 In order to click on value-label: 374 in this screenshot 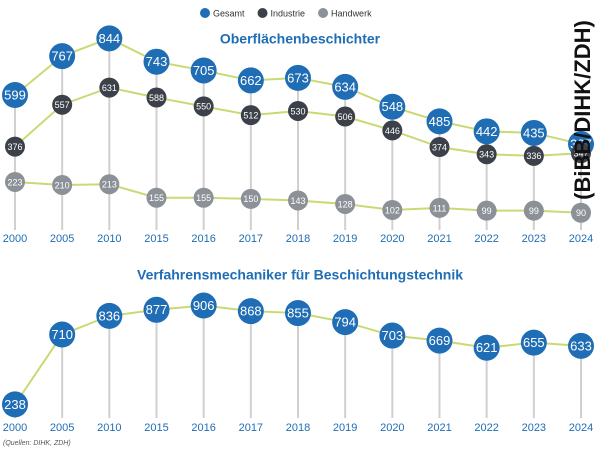, I will do `click(439, 147)`.